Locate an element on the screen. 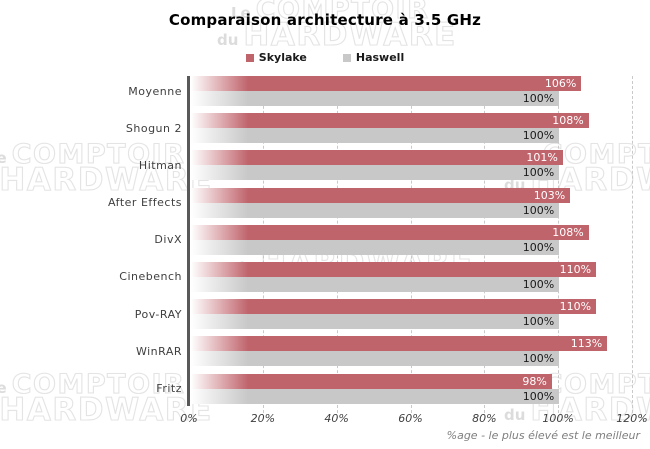 Image resolution: width=650 pixels, height=449 pixels. chart-row: Moyenne 106% 100% is located at coordinates (325, 94).